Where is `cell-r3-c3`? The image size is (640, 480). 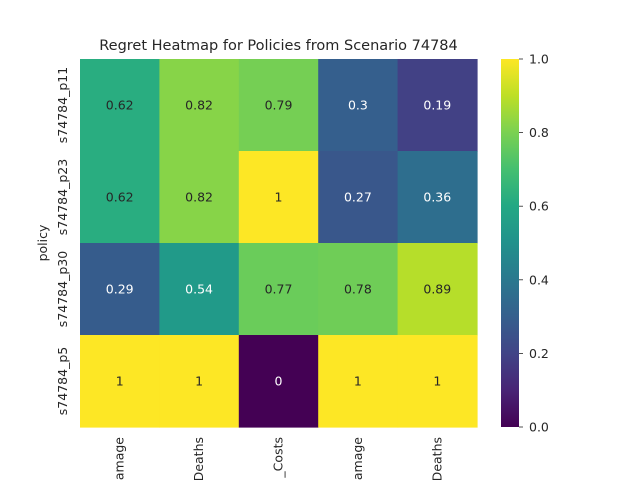 cell-r3-c3 is located at coordinates (358, 381).